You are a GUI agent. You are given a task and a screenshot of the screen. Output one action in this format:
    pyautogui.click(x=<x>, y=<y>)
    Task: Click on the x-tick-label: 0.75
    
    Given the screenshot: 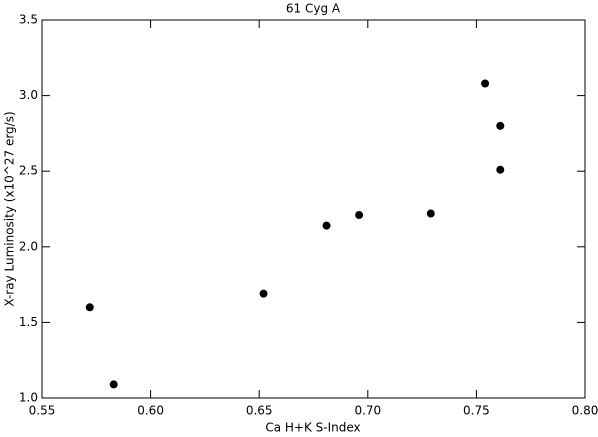 What is the action you would take?
    pyautogui.click(x=476, y=411)
    